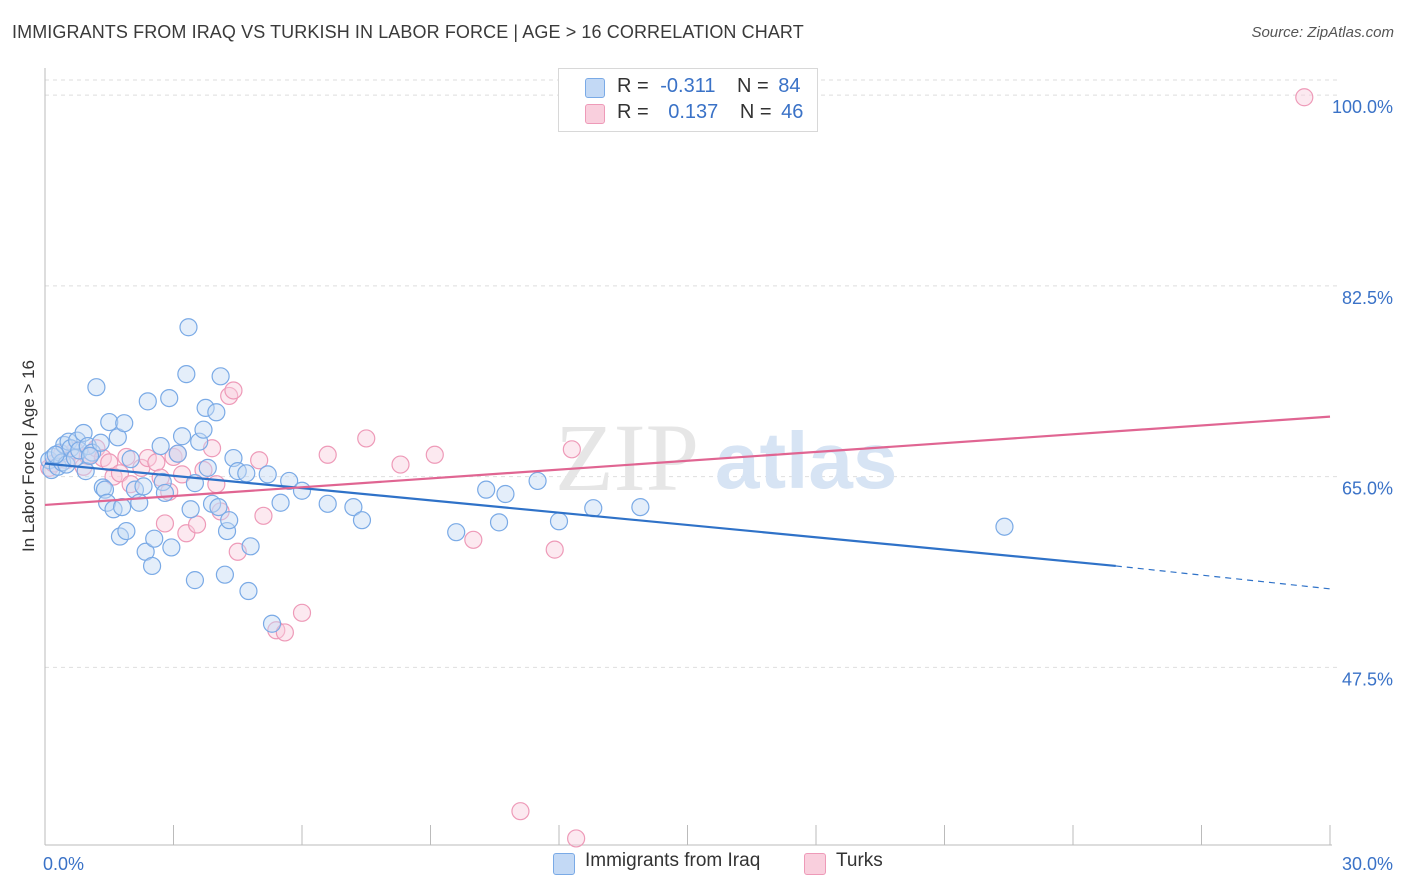 This screenshot has width=1406, height=892. Describe the element at coordinates (1322, 32) in the screenshot. I see `source-credit: Source: ZipAtlas.com` at that location.